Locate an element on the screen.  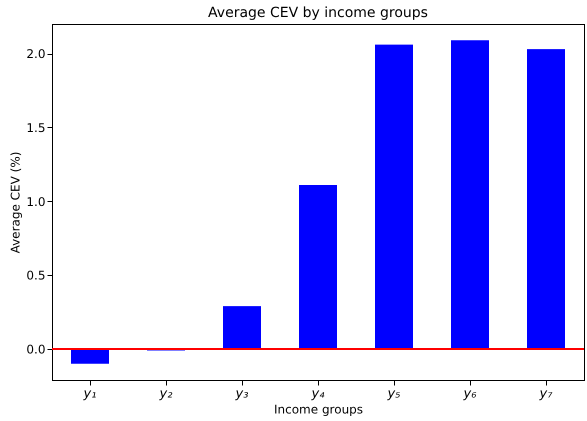
y-tick-label: 1.5 is located at coordinates (36, 127).